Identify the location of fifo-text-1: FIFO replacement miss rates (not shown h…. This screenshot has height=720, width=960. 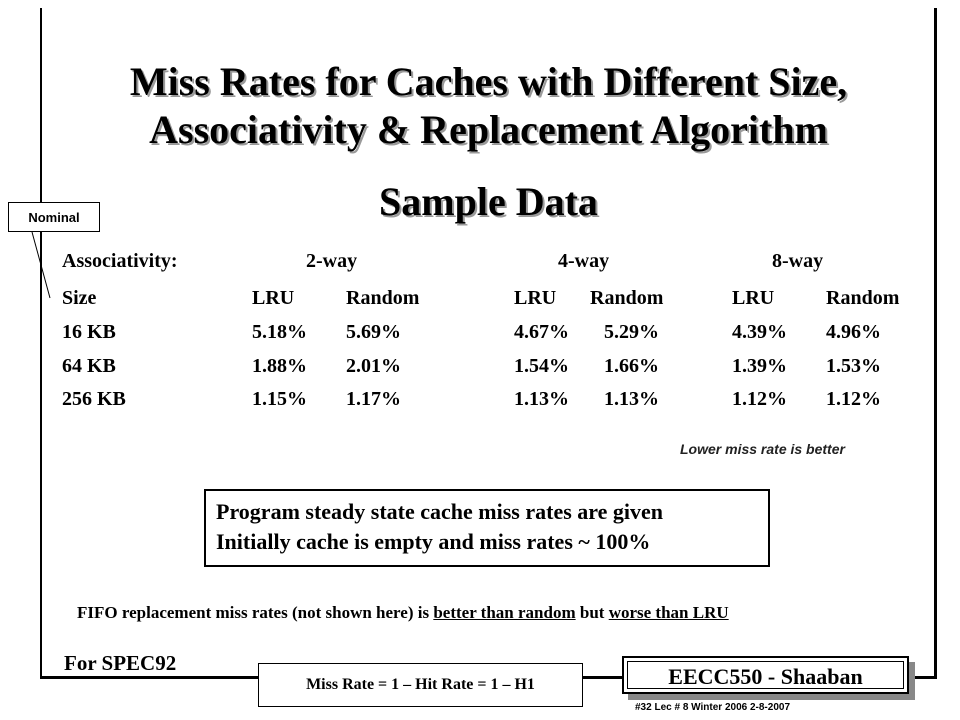
(255, 612).